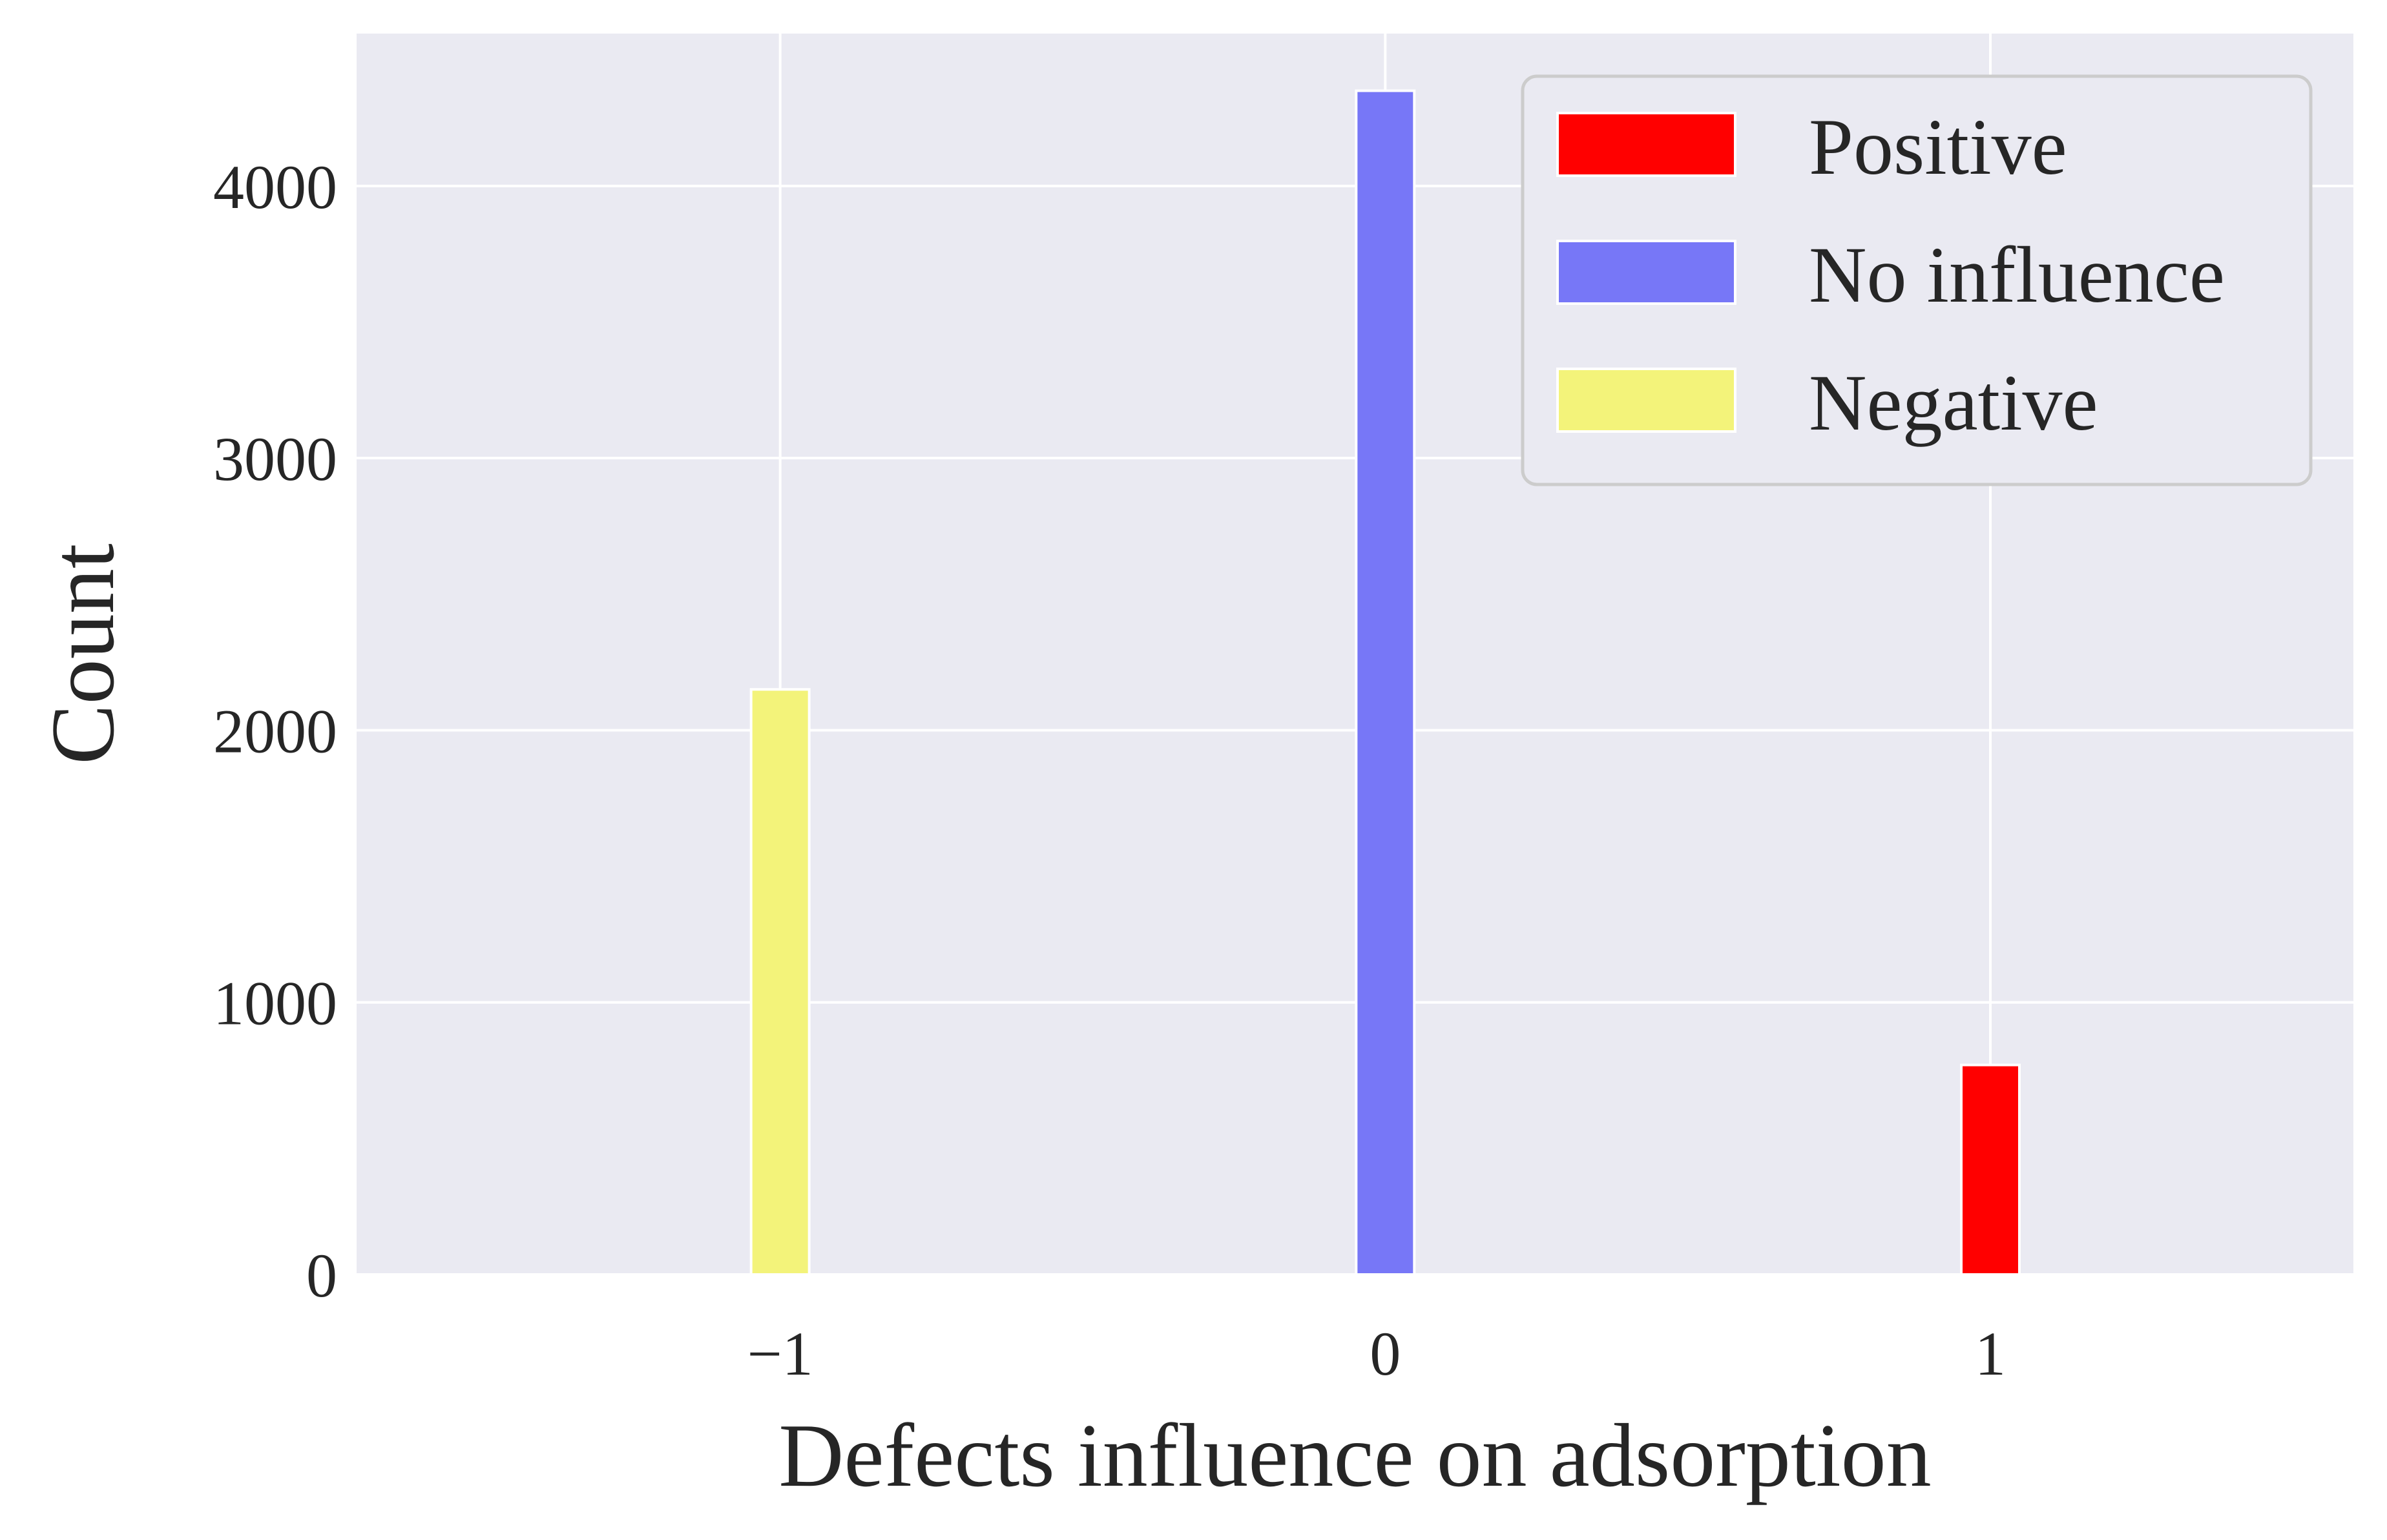  I want to click on y-axis-label: Count, so click(83, 653).